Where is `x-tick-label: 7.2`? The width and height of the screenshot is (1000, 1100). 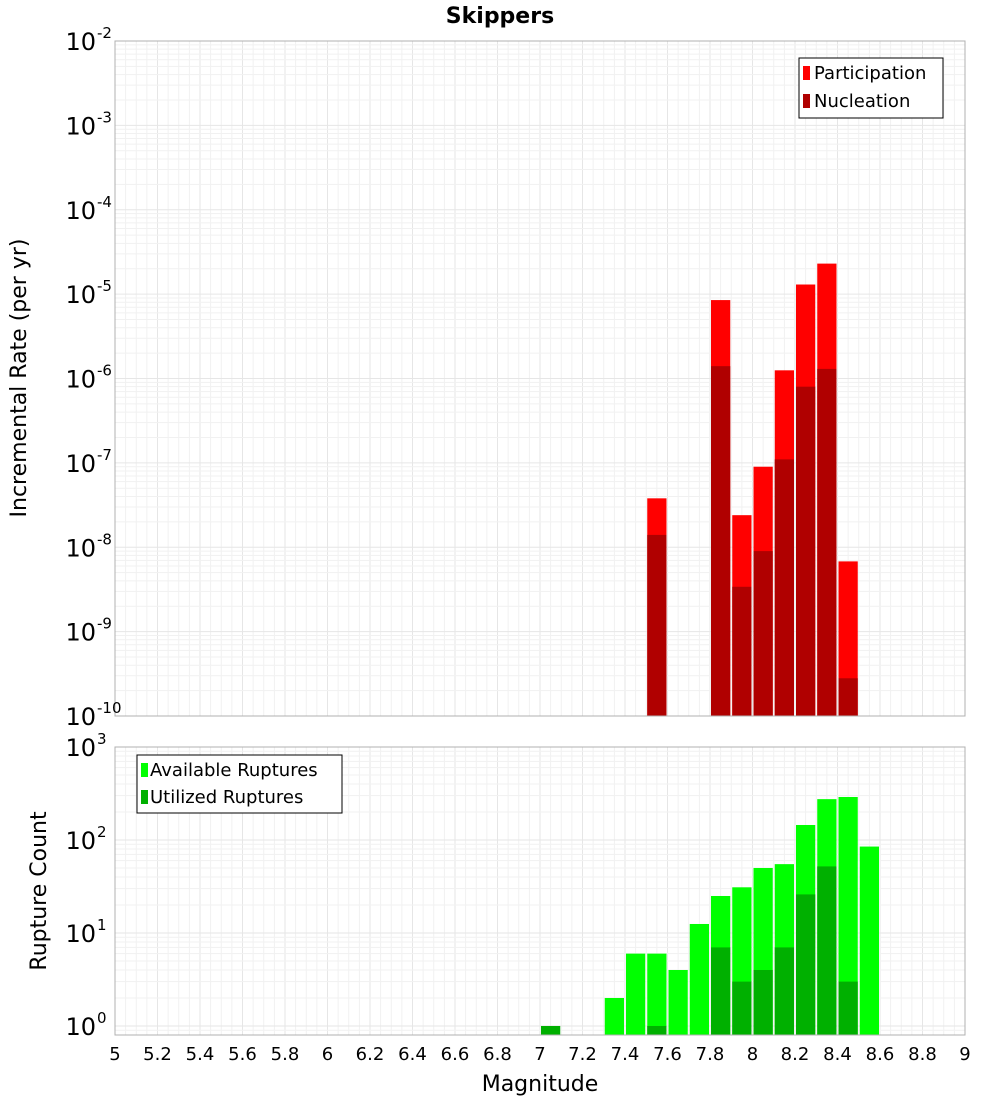 x-tick-label: 7.2 is located at coordinates (582, 1054).